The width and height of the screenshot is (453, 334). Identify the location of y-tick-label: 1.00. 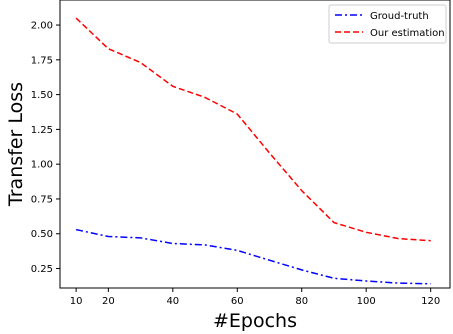
(42, 165).